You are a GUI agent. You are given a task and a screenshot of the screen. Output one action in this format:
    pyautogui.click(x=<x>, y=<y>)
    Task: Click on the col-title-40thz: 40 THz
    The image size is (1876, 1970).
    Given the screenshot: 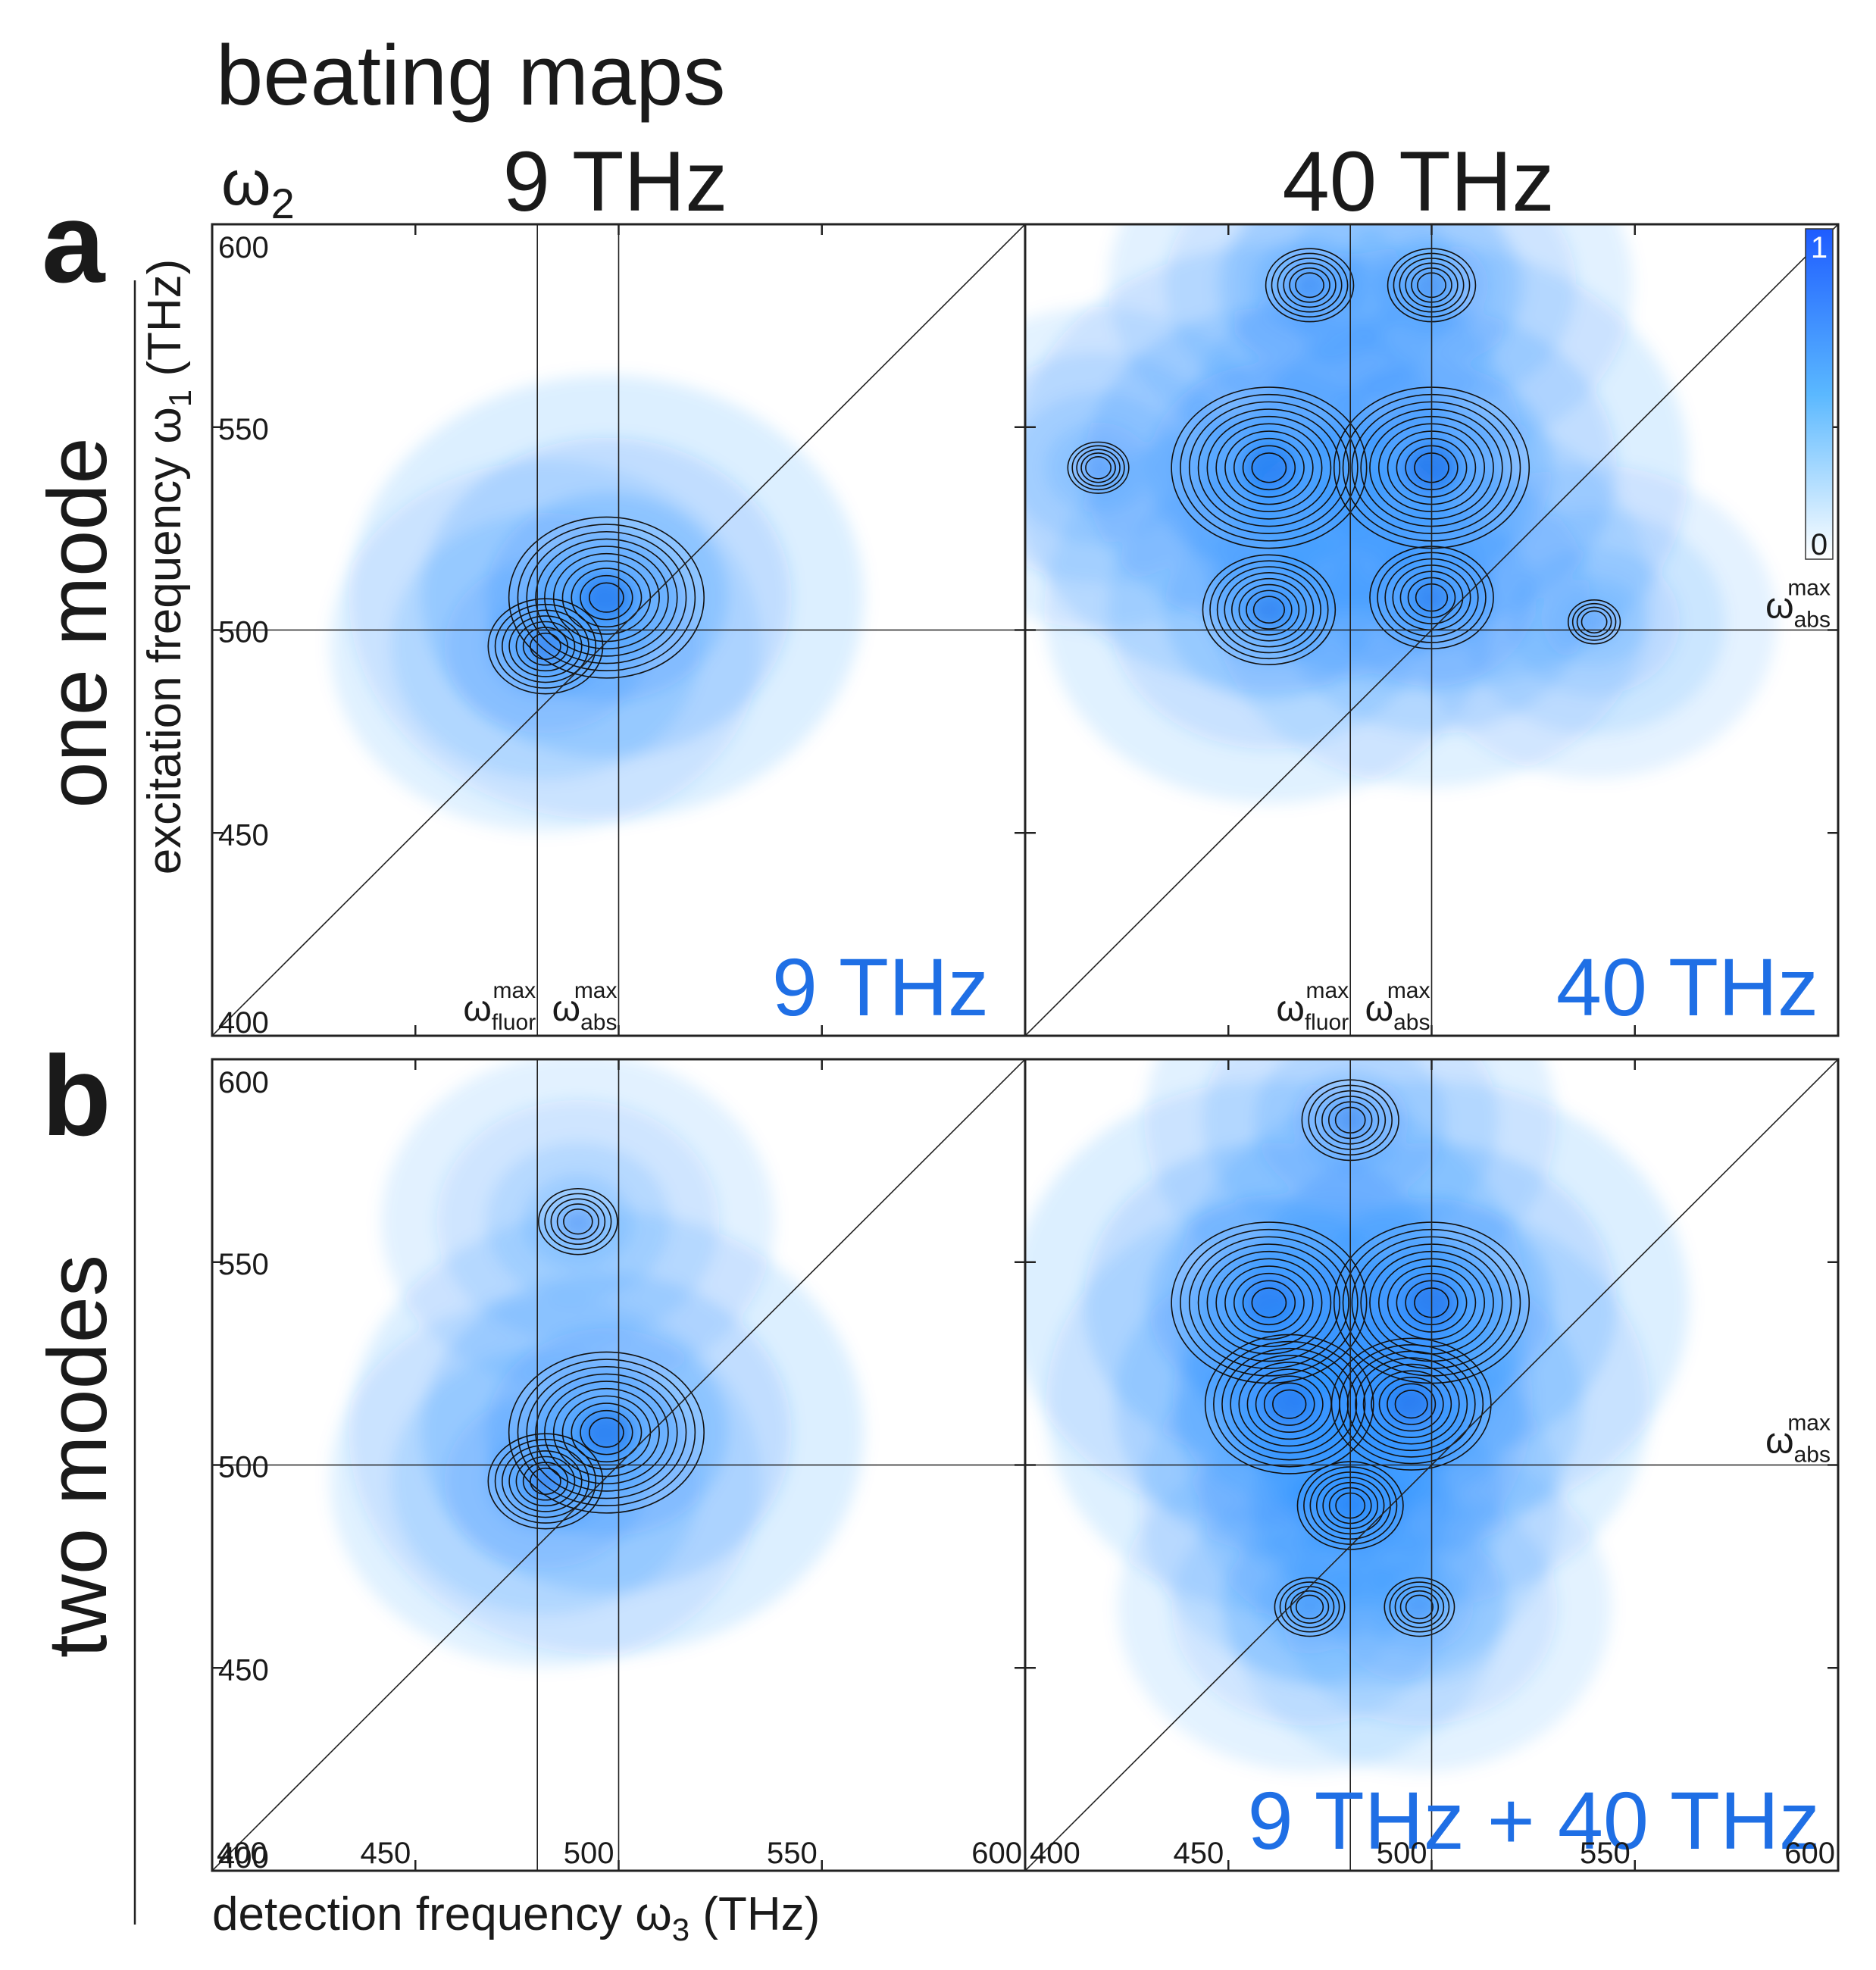 What is the action you would take?
    pyautogui.click(x=1419, y=181)
    